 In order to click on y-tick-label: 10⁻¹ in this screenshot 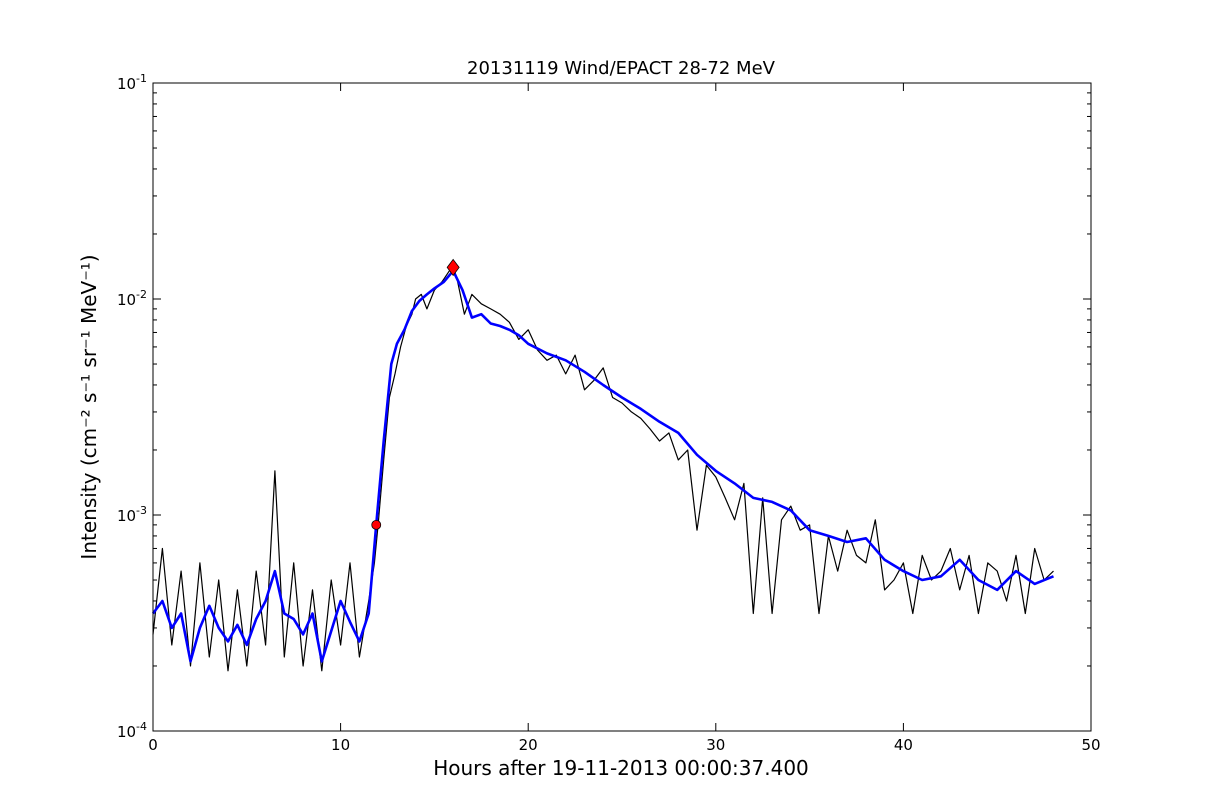, I will do `click(132, 82)`.